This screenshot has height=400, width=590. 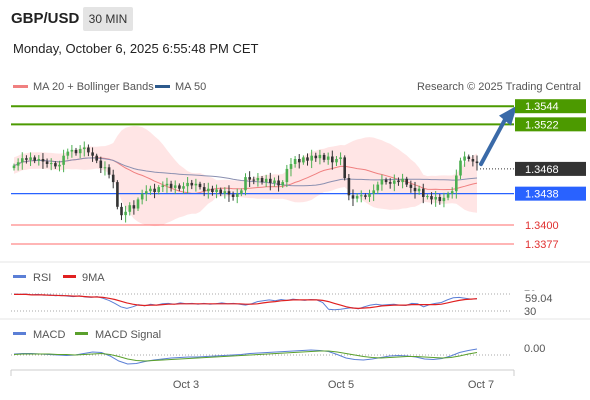 I want to click on resistance-label-1.3522: 1.3522, so click(x=542, y=125).